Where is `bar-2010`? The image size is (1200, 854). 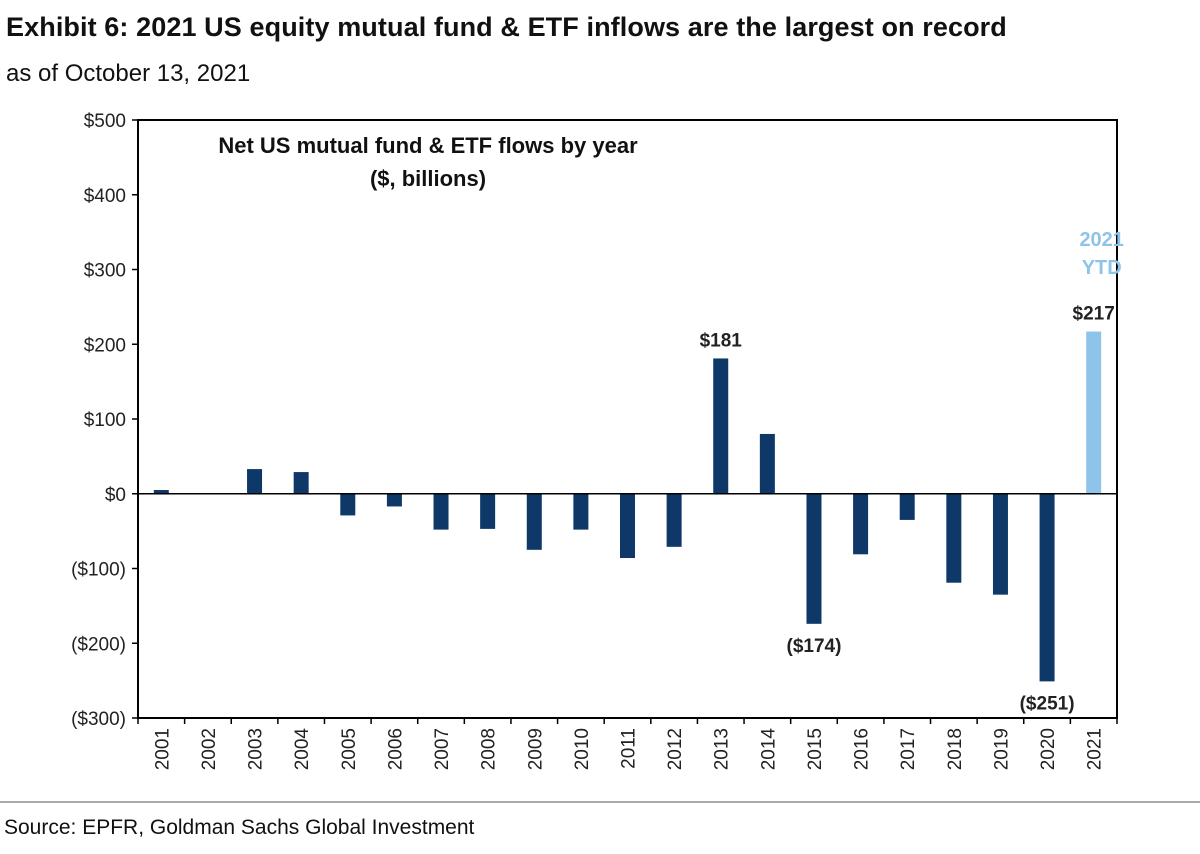 bar-2010 is located at coordinates (581, 511).